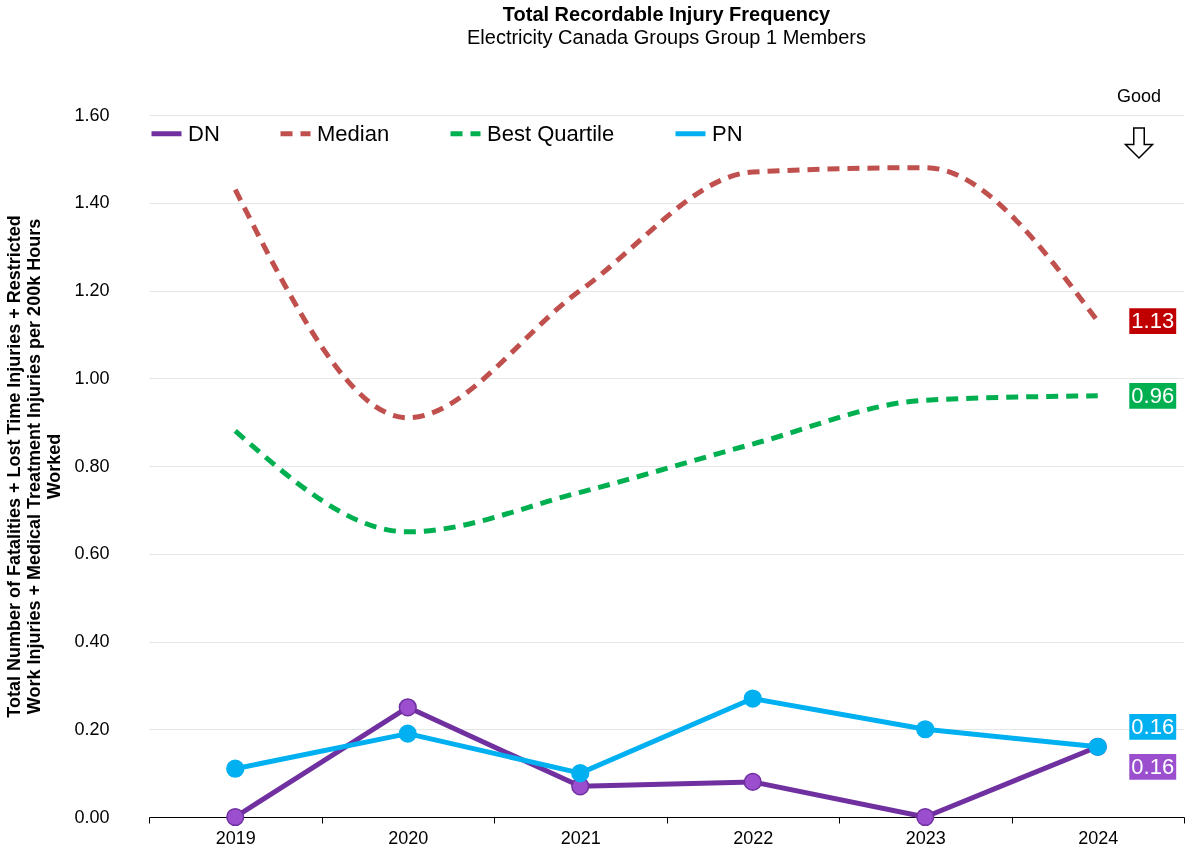 The image size is (1200, 862). Describe the element at coordinates (580, 837) in the screenshot. I see `x-tick-label: 2021` at that location.